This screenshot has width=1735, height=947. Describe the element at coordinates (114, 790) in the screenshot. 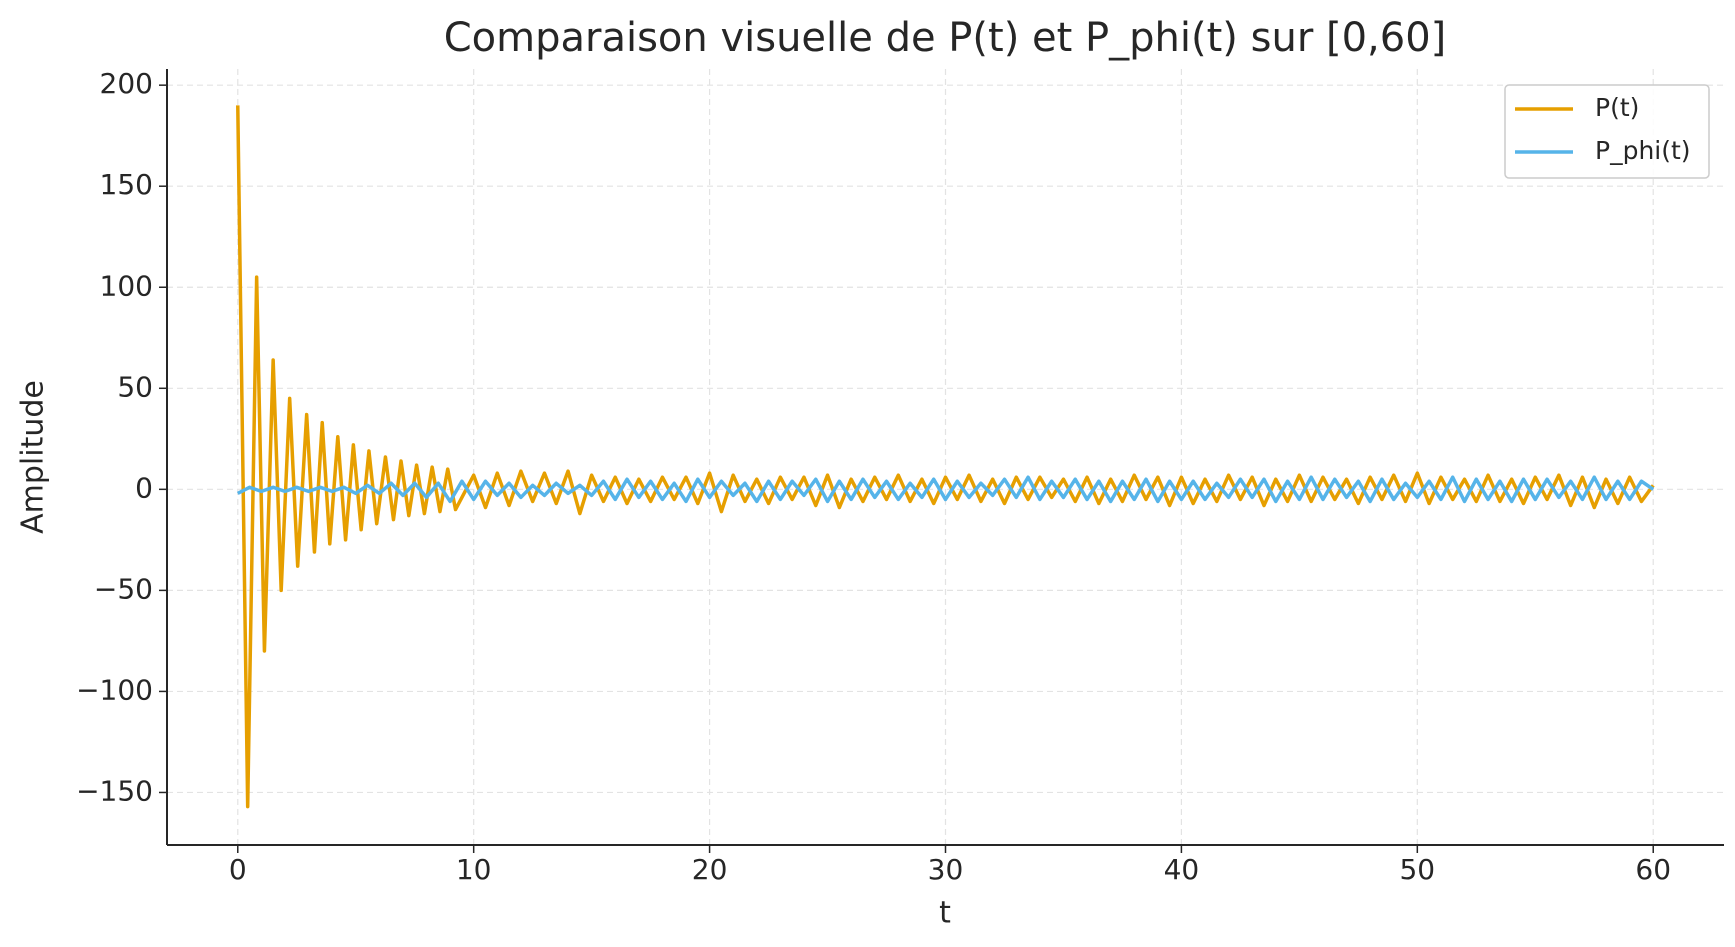

I see `y-tick-label: −150` at that location.